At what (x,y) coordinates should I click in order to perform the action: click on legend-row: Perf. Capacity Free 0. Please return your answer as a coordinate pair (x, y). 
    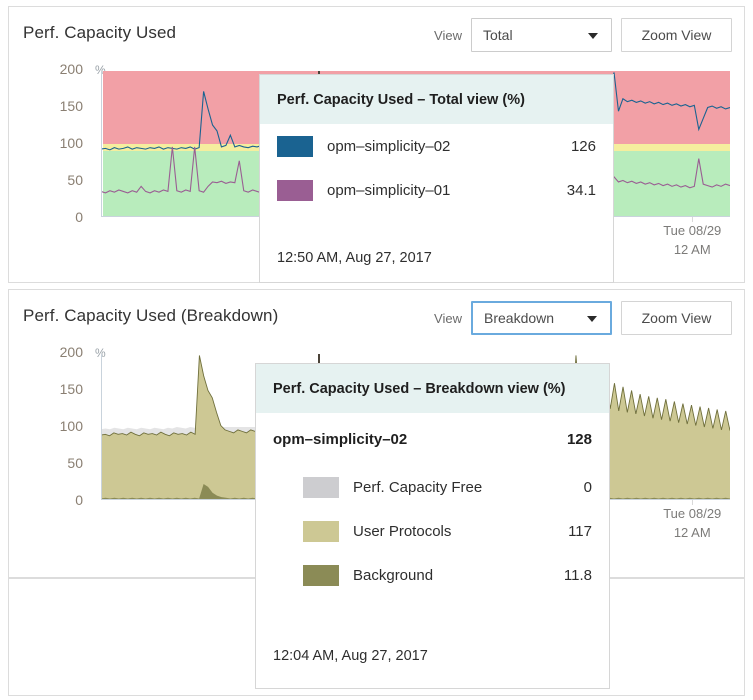
    Looking at the image, I should click on (432, 487).